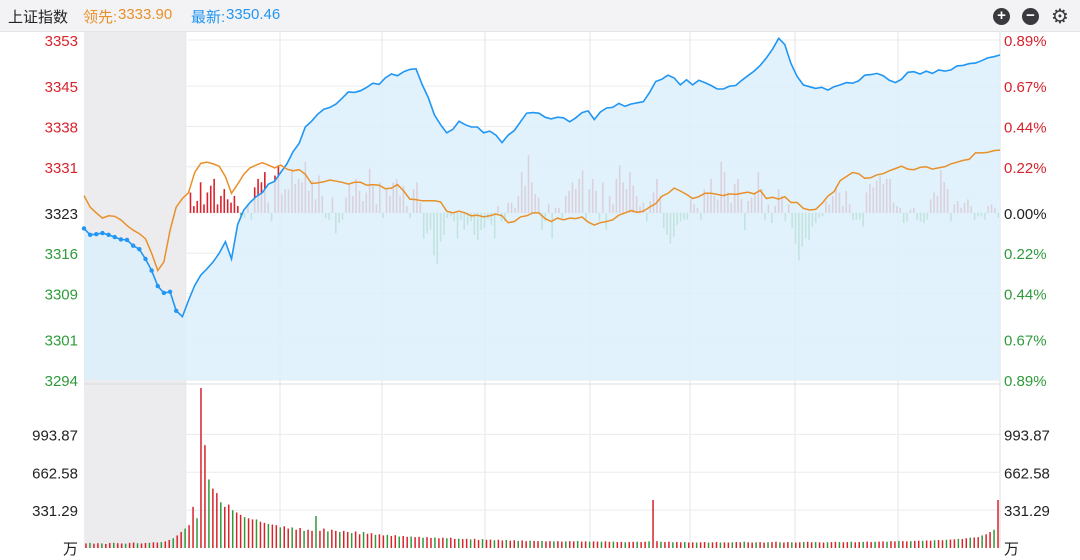 This screenshot has height=560, width=1080. I want to click on volume-tick-label-right: 万, so click(1011, 549).